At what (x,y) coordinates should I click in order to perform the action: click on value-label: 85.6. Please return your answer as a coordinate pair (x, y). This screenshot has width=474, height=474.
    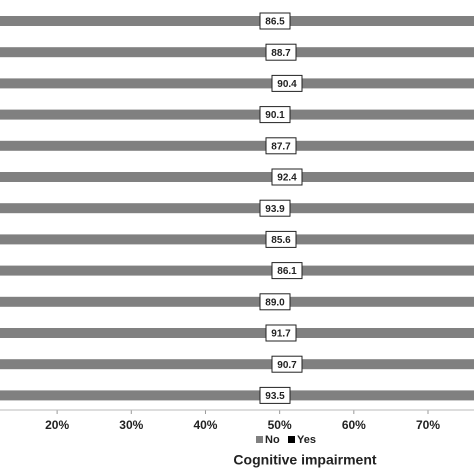
    Looking at the image, I should click on (281, 240).